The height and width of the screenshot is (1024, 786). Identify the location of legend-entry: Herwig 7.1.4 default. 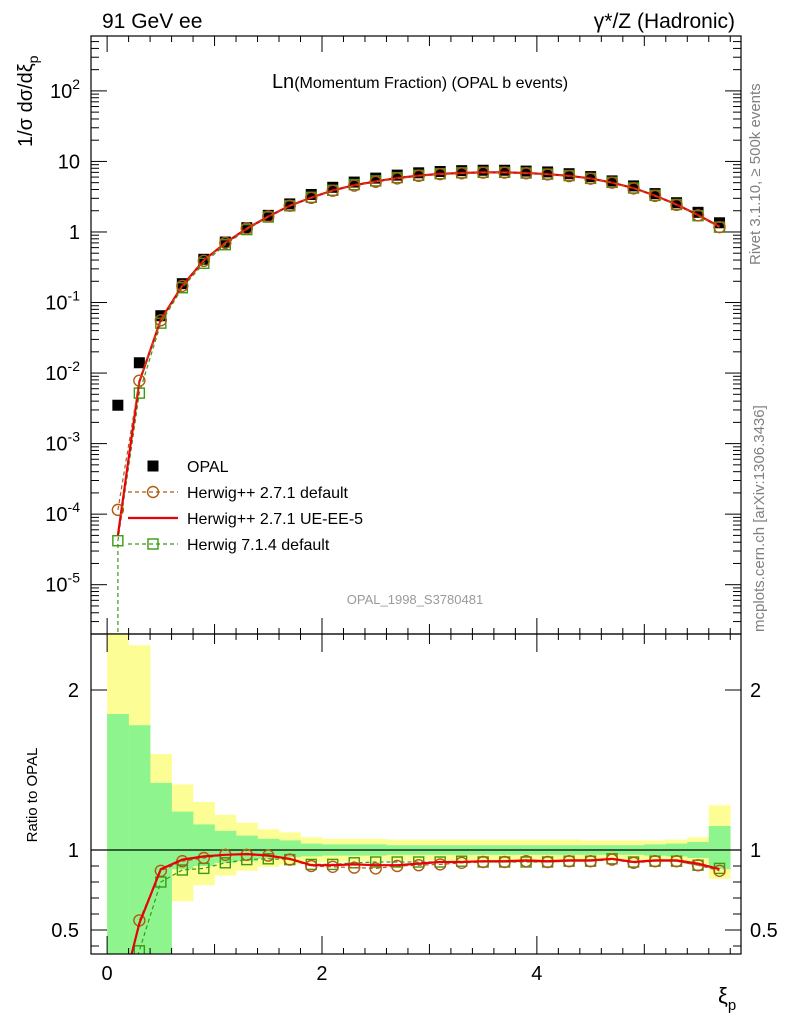
(229, 545).